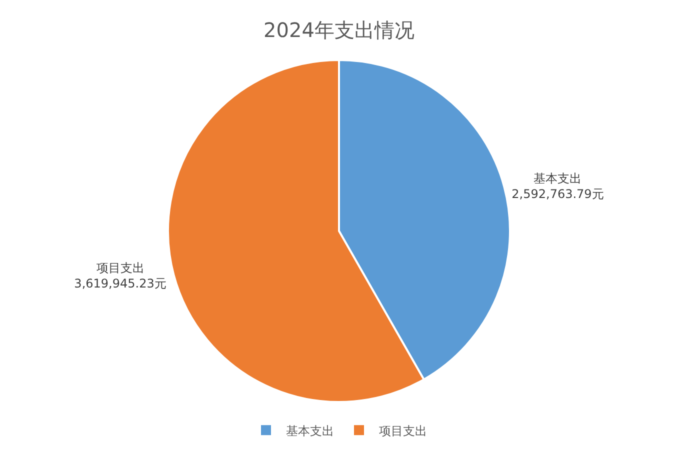 The image size is (678, 457). I want to click on legend-label: 项目支出, so click(403, 431).